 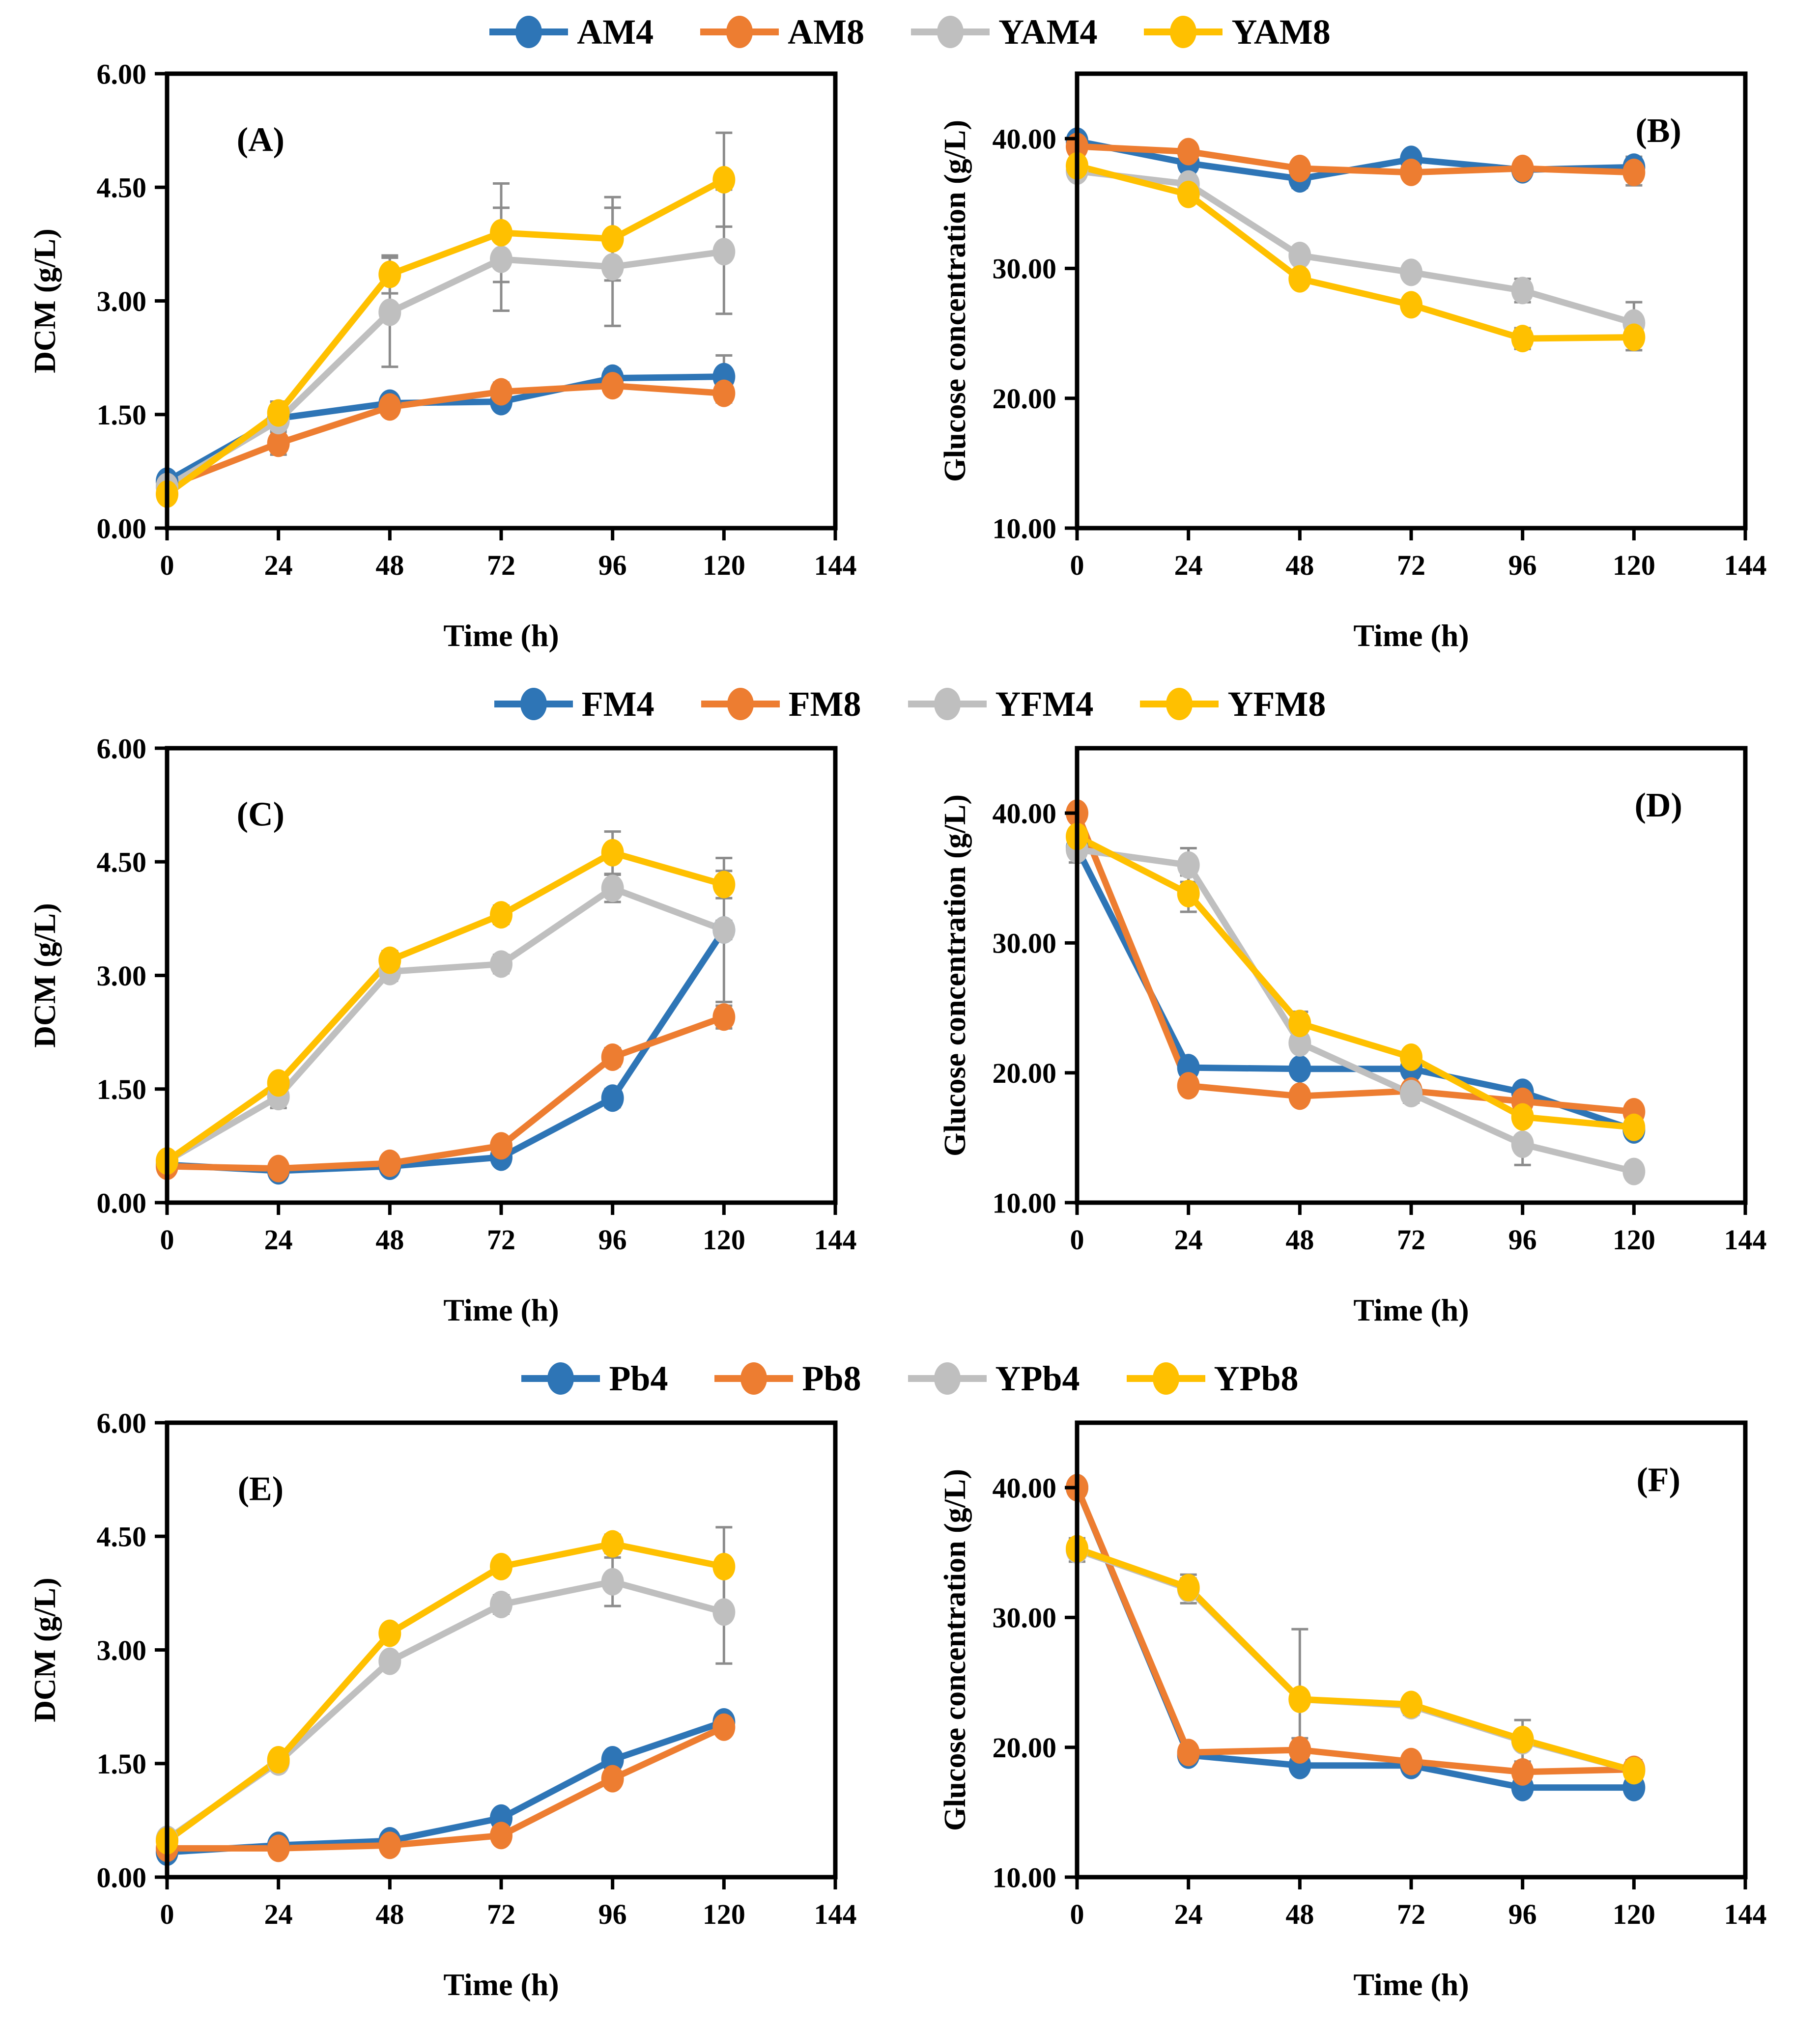 What do you see at coordinates (1634, 1171) in the screenshot?
I see `data-marker-YFM4-120h` at bounding box center [1634, 1171].